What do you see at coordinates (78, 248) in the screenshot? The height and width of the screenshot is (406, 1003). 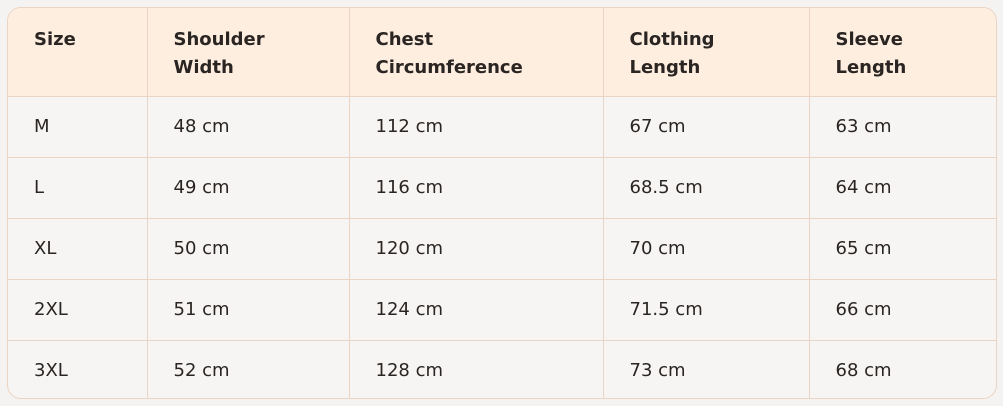 I see `table-cell: XL` at bounding box center [78, 248].